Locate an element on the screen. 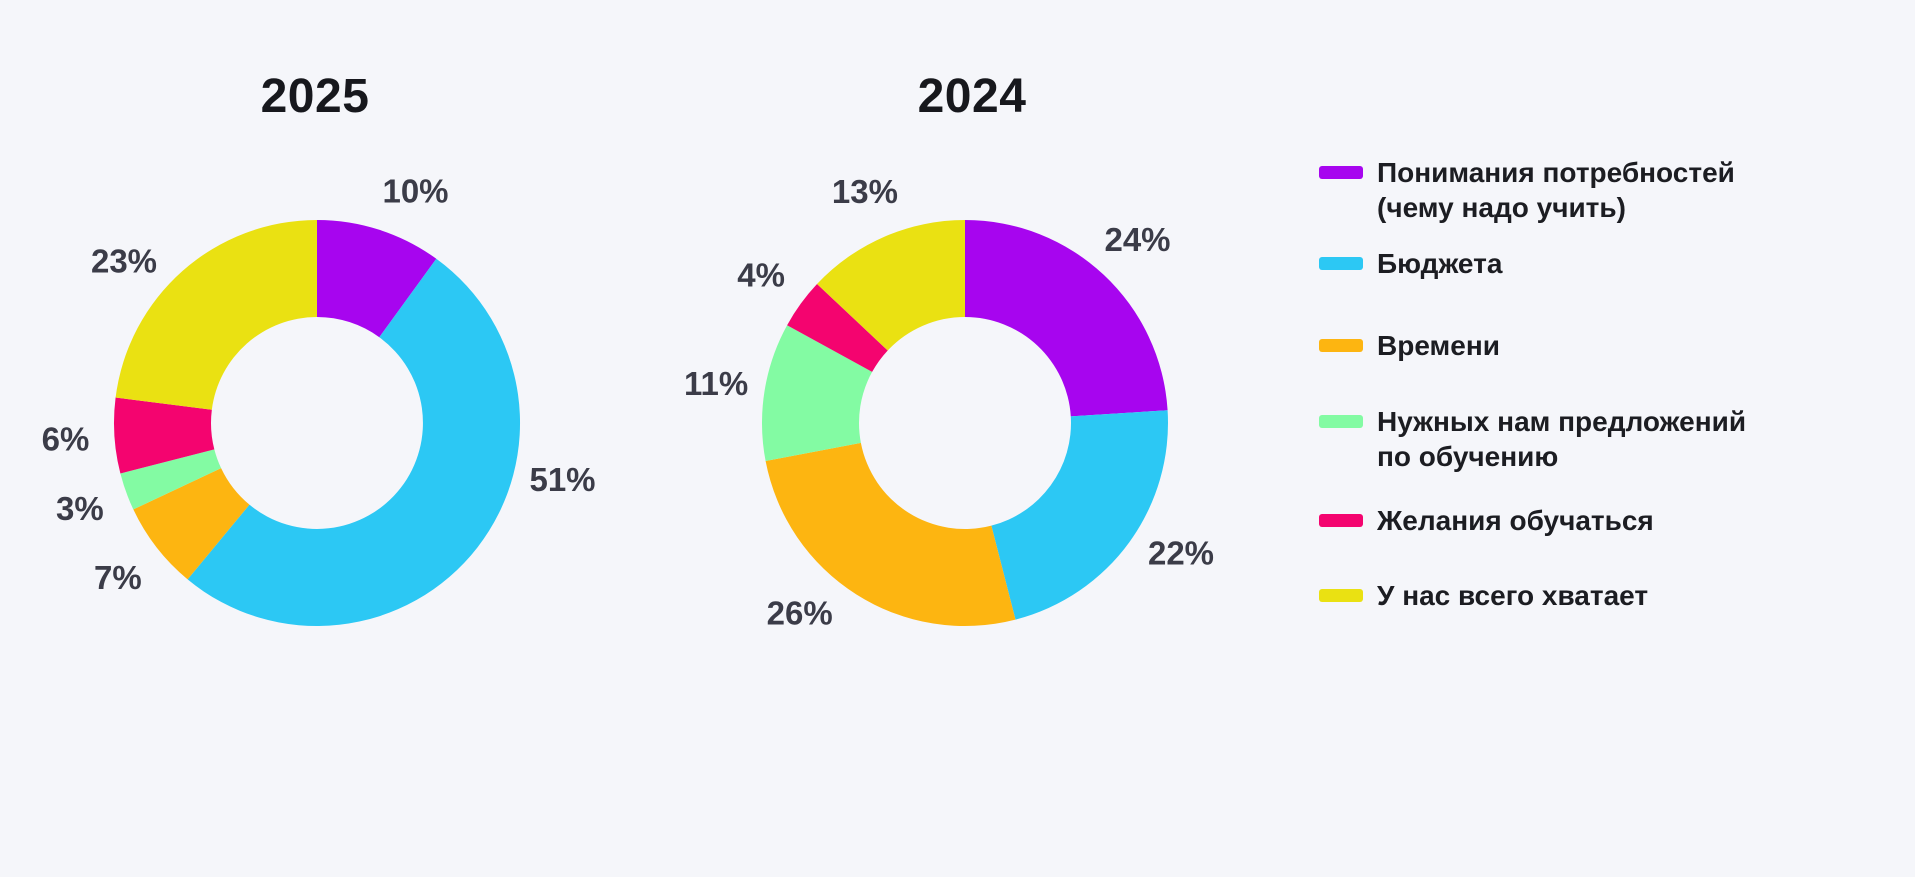 The height and width of the screenshot is (877, 1915). legend-item-training-offers: Нужных нам предложений по обучению is located at coordinates (1532, 439).